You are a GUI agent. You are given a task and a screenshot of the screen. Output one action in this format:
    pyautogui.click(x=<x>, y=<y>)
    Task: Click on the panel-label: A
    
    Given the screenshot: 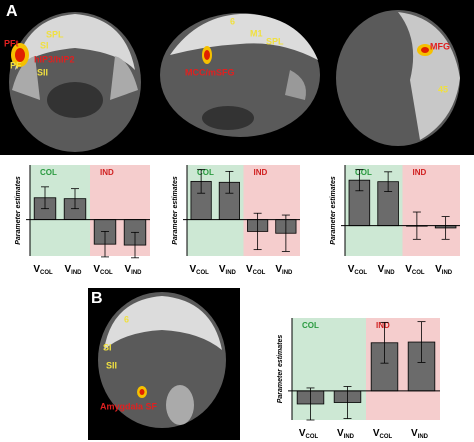 What is the action you would take?
    pyautogui.click(x=12, y=11)
    